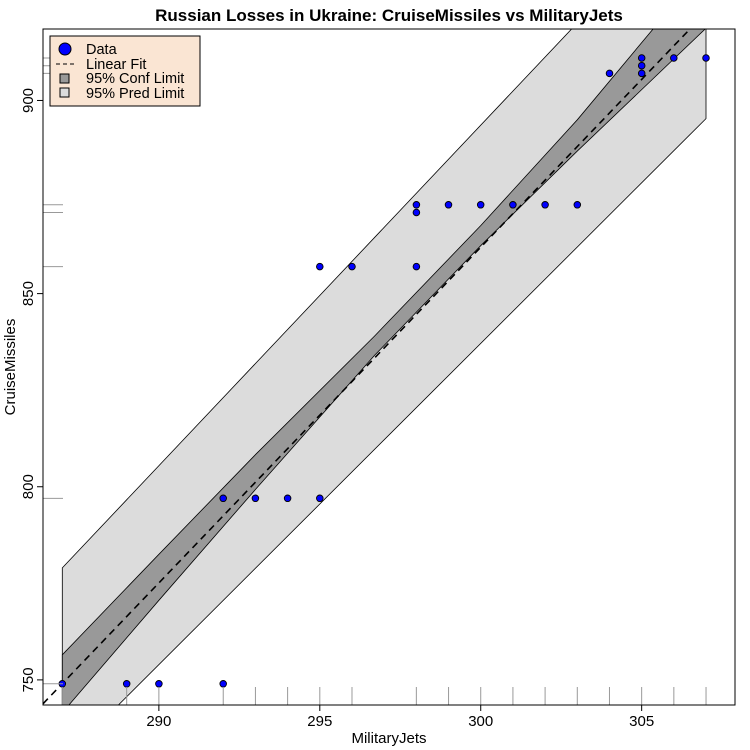 This screenshot has height=750, width=750. I want to click on legend-pred-swatch, so click(64, 92).